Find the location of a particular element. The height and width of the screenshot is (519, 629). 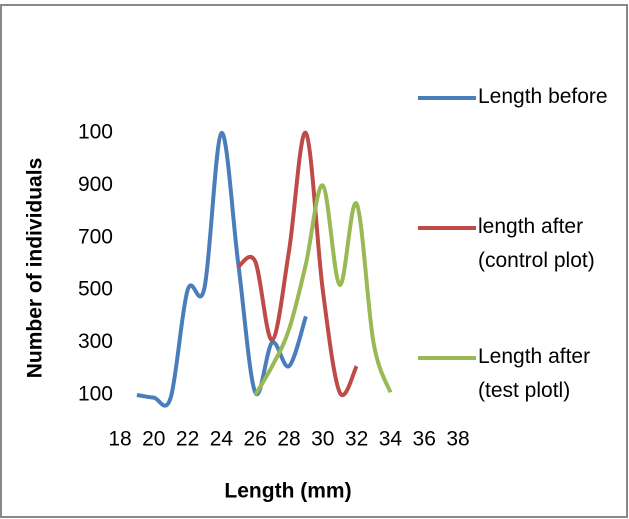

y-tick-label: 700 is located at coordinates (95, 236).